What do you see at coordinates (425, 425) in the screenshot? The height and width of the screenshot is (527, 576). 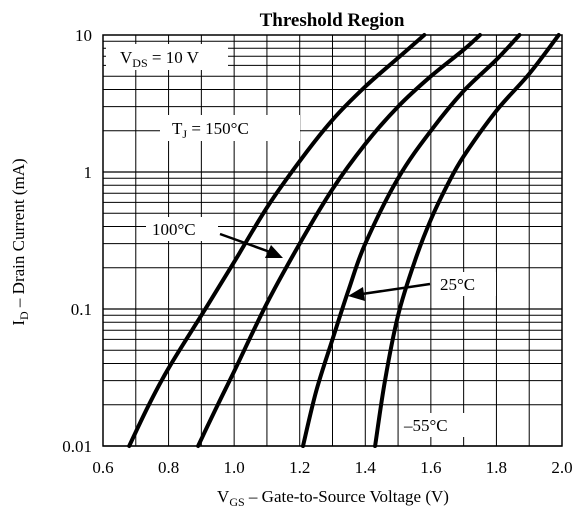 I see `label-minus55c: –55°C` at bounding box center [425, 425].